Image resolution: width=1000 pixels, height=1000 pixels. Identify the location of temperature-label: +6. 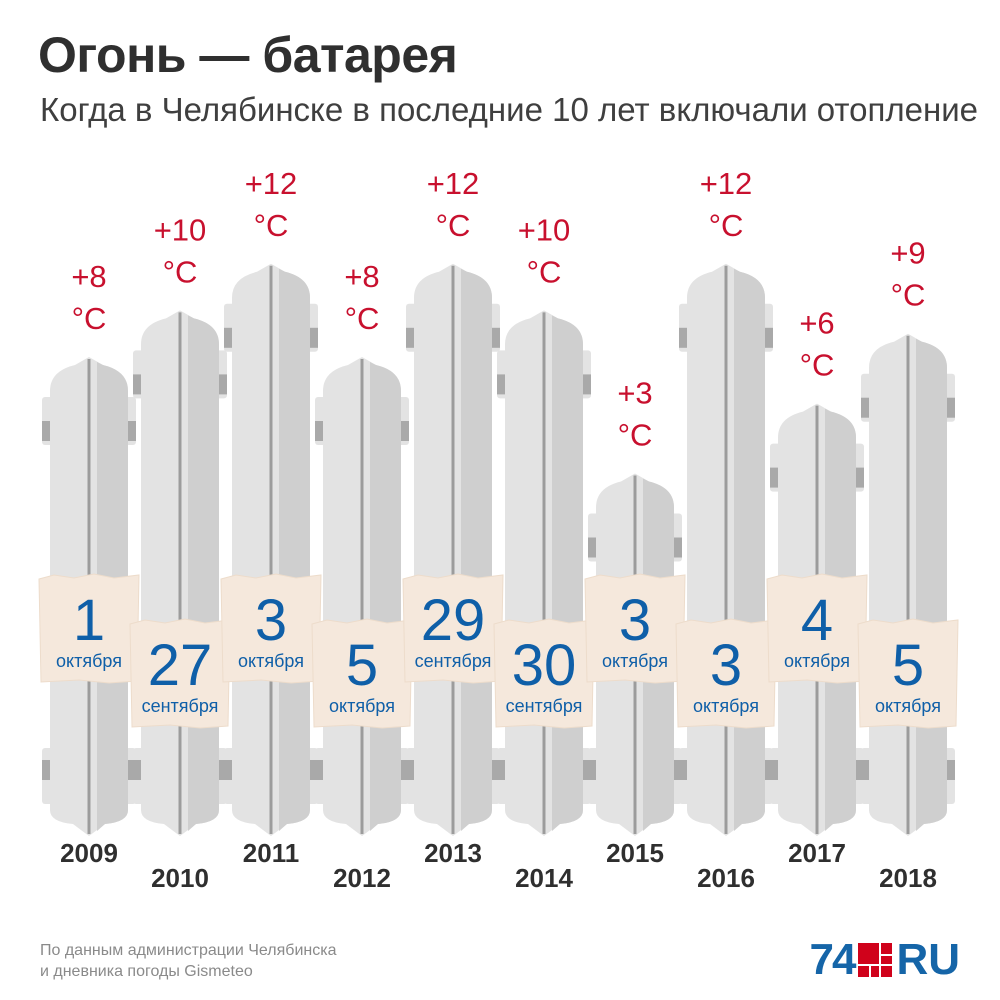
(816, 323).